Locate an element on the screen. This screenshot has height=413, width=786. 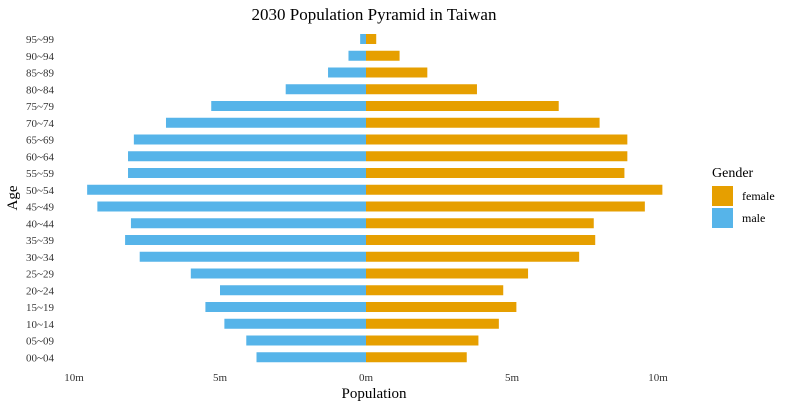
y-tick-label: 55~59 is located at coordinates (40, 174).